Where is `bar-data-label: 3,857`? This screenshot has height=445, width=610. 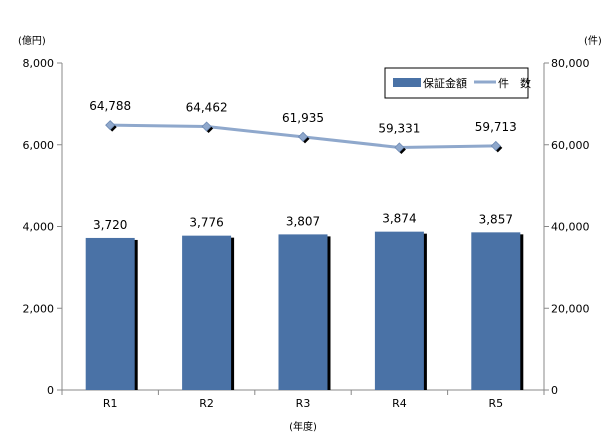 bar-data-label: 3,857 is located at coordinates (496, 219).